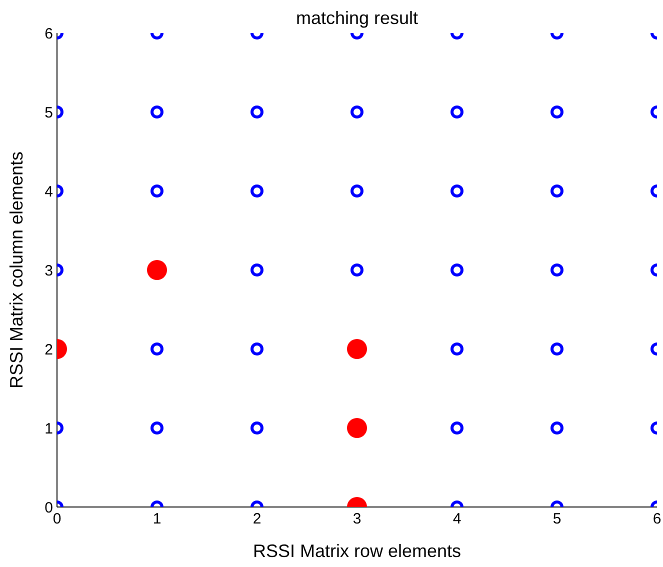  Describe the element at coordinates (48, 429) in the screenshot. I see `y-tick-label: 1` at that location.